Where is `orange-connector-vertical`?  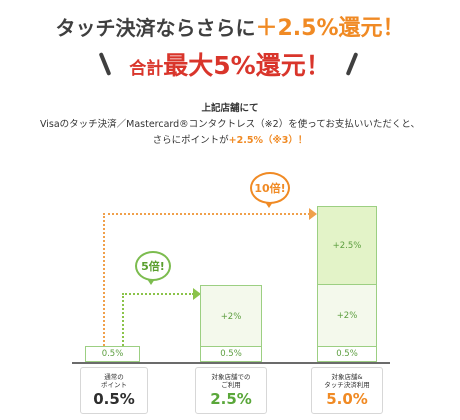
orange-connector-vertical is located at coordinates (104, 279).